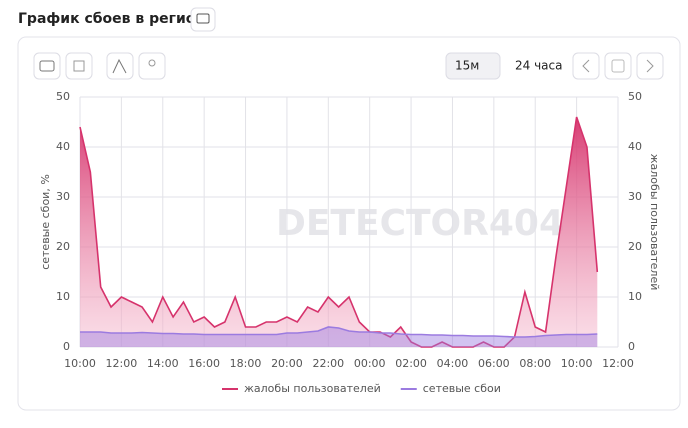 This screenshot has width=688, height=428. I want to click on calendar-button, so click(618, 66).